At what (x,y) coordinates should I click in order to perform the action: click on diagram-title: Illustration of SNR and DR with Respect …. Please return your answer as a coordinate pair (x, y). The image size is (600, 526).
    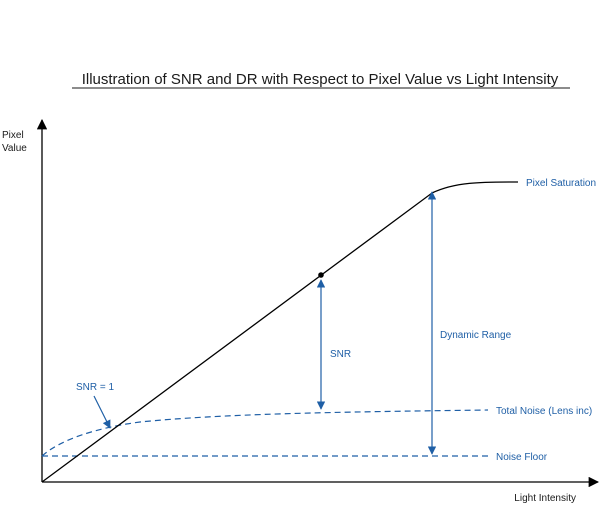
    Looking at the image, I should click on (320, 79).